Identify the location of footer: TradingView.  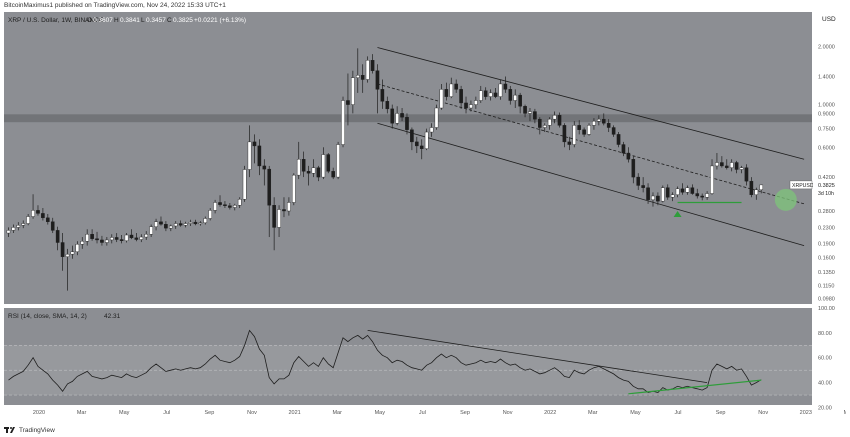
(29, 430).